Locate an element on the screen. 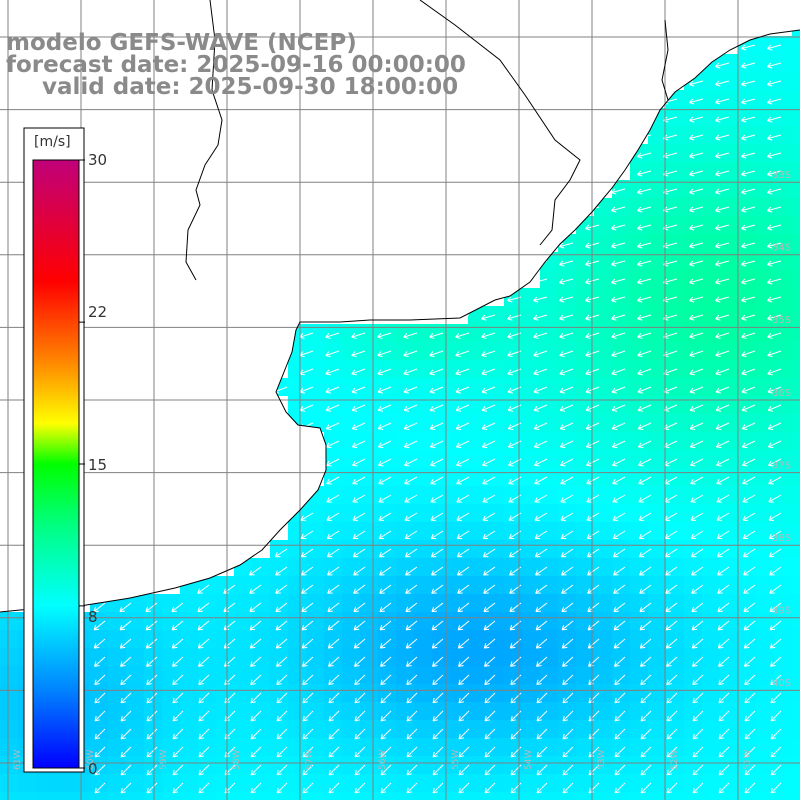  map-title-forecast-date: forecast date: 2025-09-16 00:00:00 is located at coordinates (236, 65).